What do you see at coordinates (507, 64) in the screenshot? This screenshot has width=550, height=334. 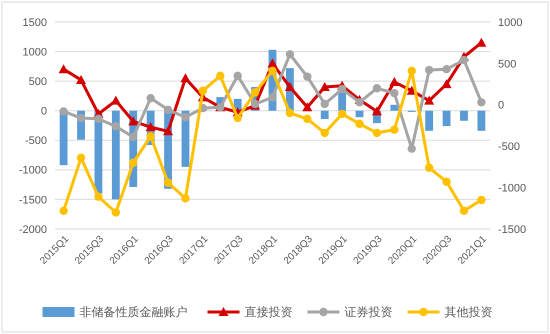 I see `y2-tick-label: 500` at bounding box center [507, 64].